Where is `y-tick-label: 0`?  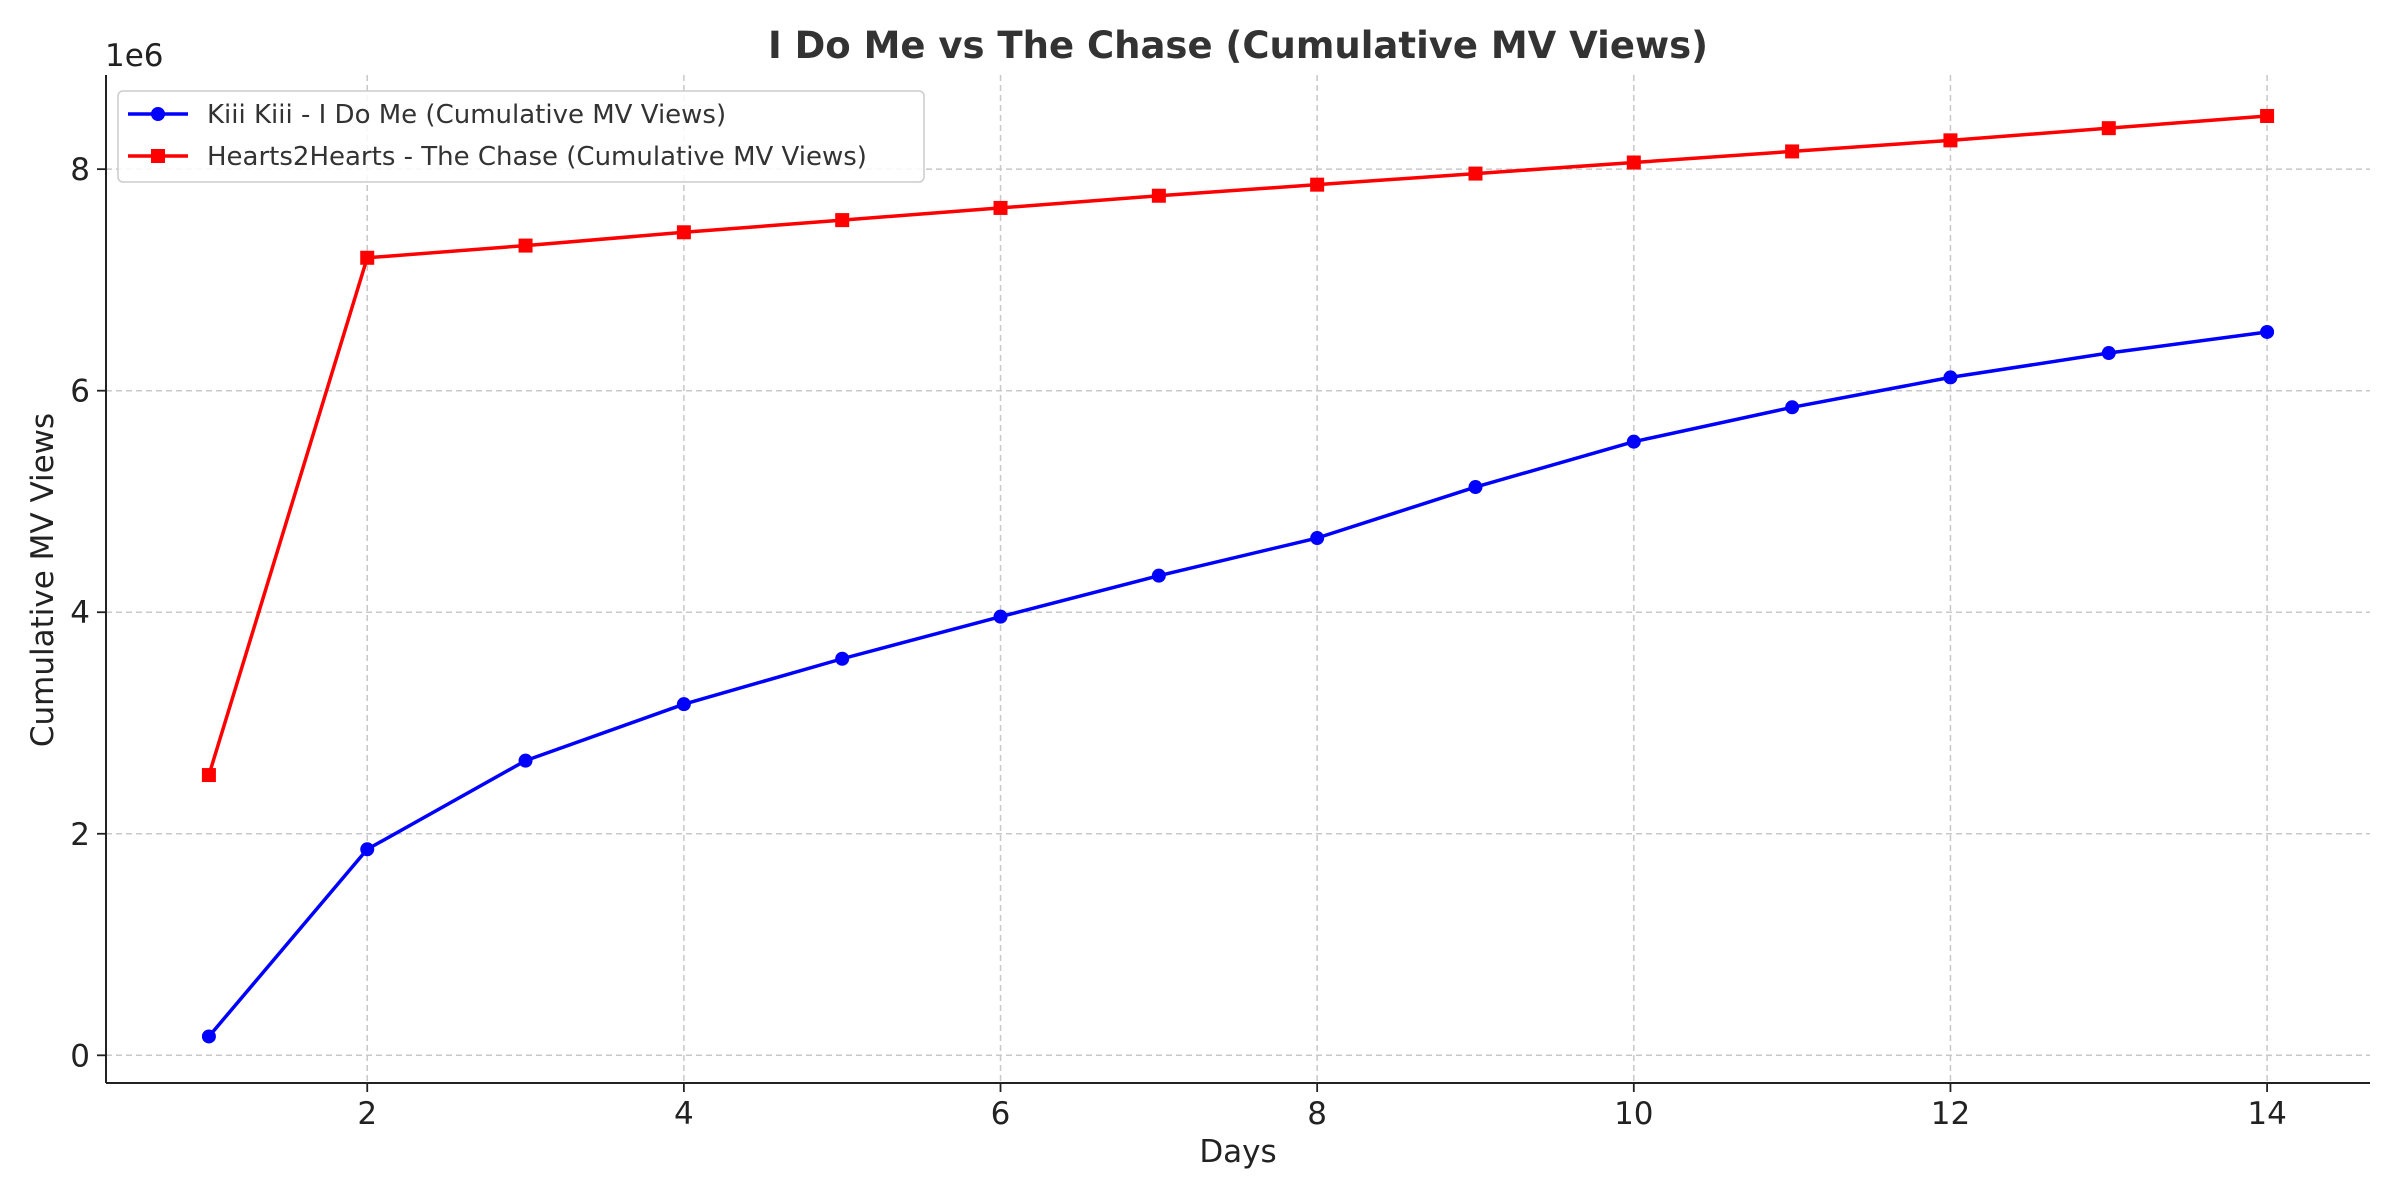 y-tick-label: 0 is located at coordinates (80, 1056).